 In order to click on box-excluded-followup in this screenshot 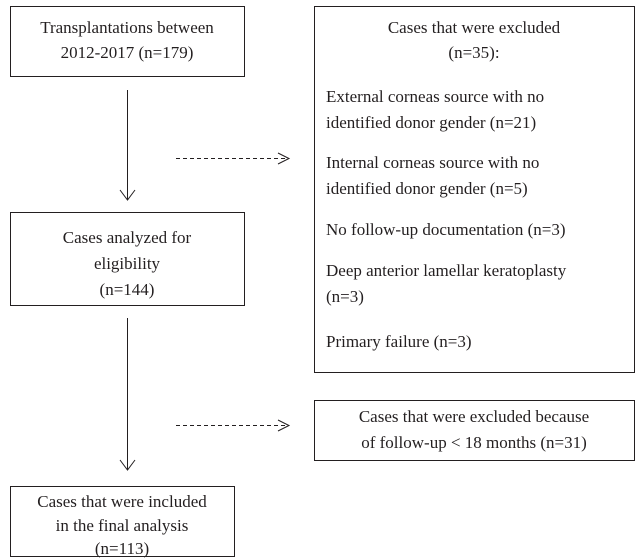, I will do `click(474, 430)`.